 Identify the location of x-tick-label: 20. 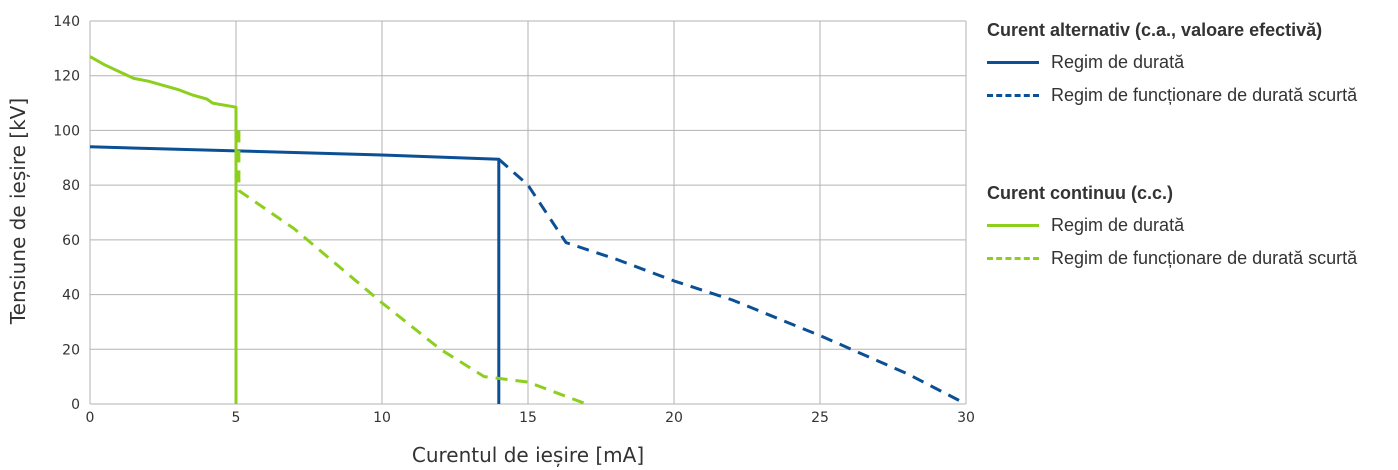
(674, 418).